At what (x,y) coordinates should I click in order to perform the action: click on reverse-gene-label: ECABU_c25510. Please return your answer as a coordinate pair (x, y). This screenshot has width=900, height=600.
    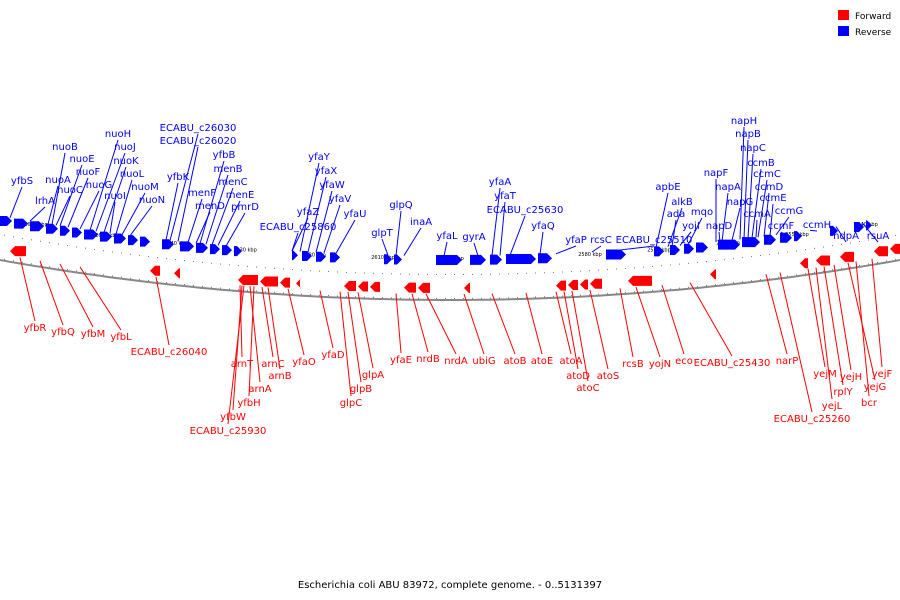
    Looking at the image, I should click on (654, 240).